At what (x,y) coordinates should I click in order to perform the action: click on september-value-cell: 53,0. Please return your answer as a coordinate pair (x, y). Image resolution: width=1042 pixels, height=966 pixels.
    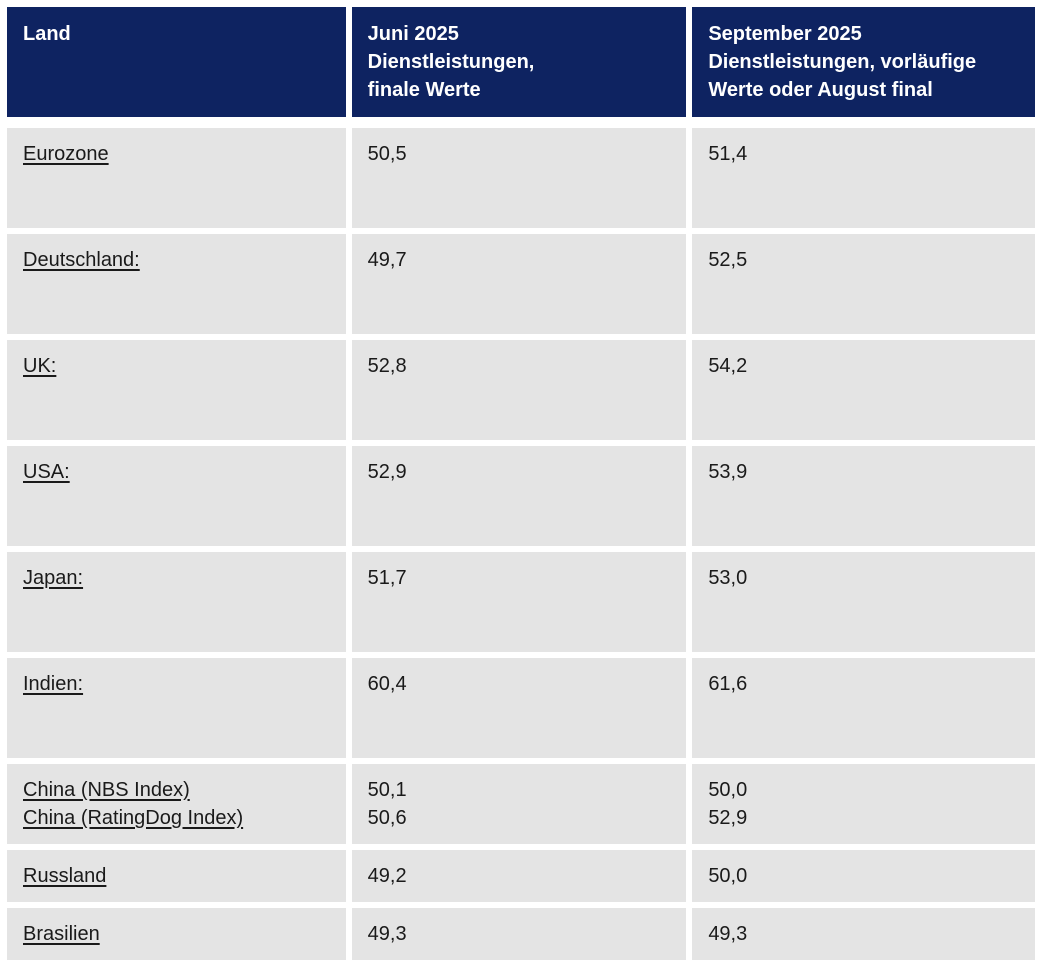
    Looking at the image, I should click on (863, 602).